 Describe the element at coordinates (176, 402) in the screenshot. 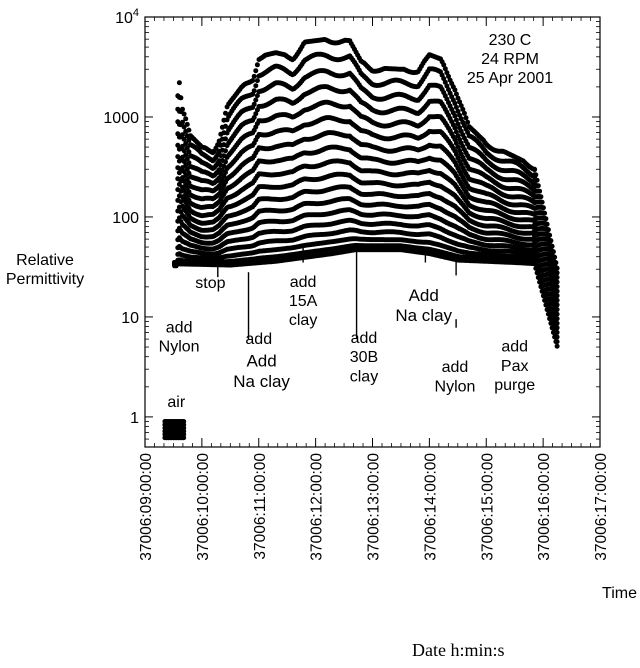

I see `annotation-text: air` at that location.